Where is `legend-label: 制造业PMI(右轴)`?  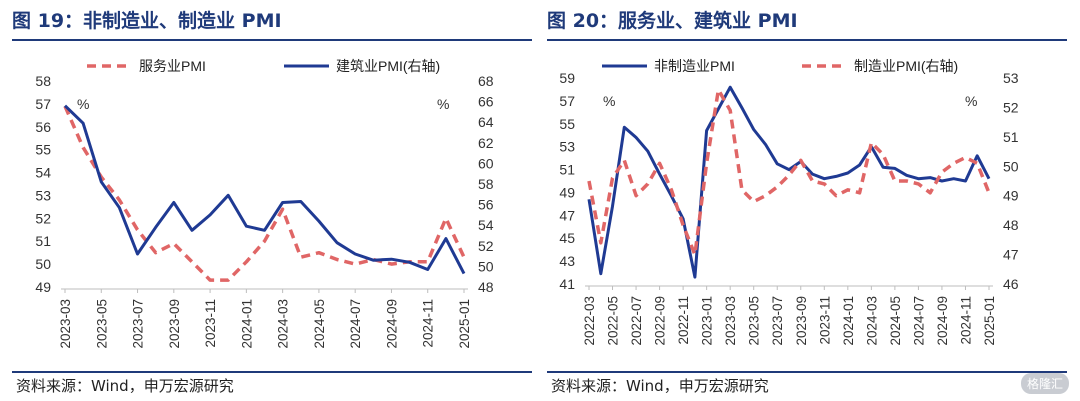
legend-label: 制造业PMI(右轴) is located at coordinates (906, 66).